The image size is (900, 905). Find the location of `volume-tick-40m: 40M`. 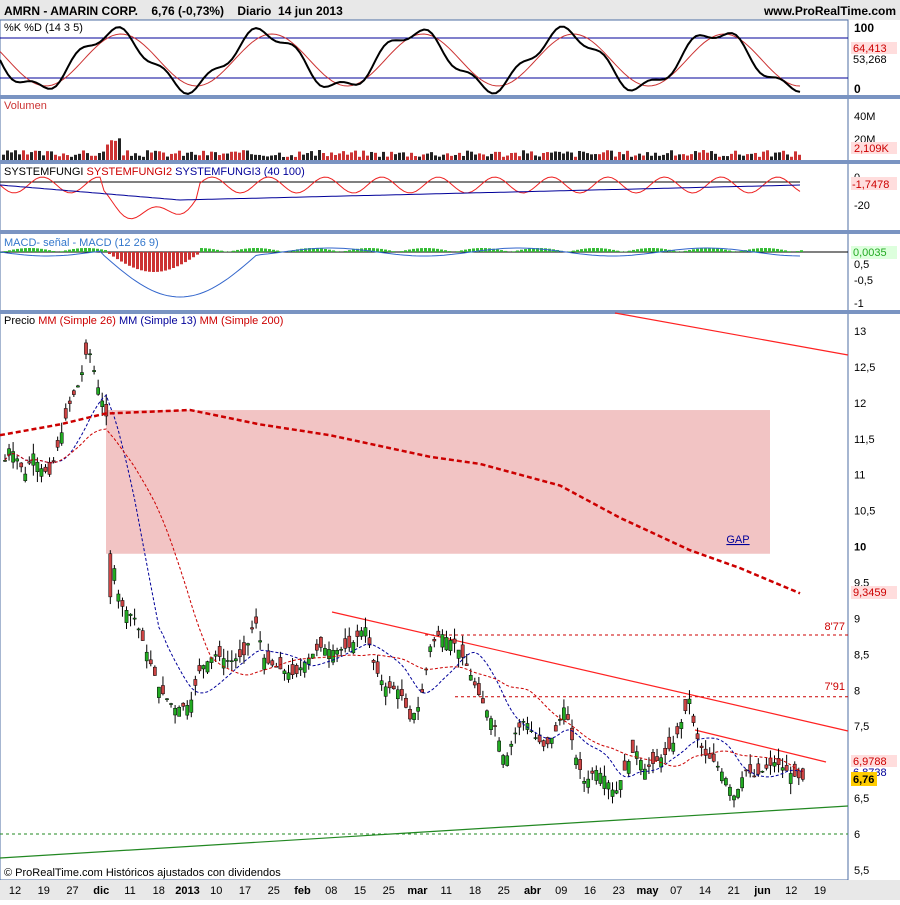

volume-tick-40m: 40M is located at coordinates (864, 117).